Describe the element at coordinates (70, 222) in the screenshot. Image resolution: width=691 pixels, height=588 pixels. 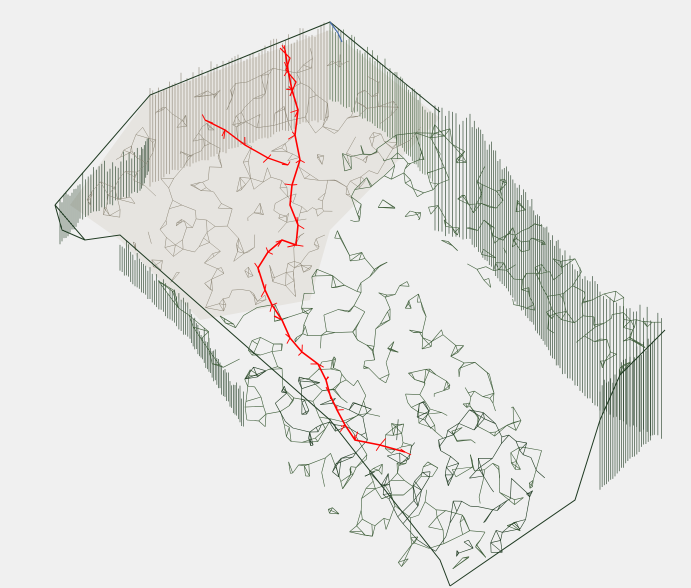
I see `corner-edge` at that location.